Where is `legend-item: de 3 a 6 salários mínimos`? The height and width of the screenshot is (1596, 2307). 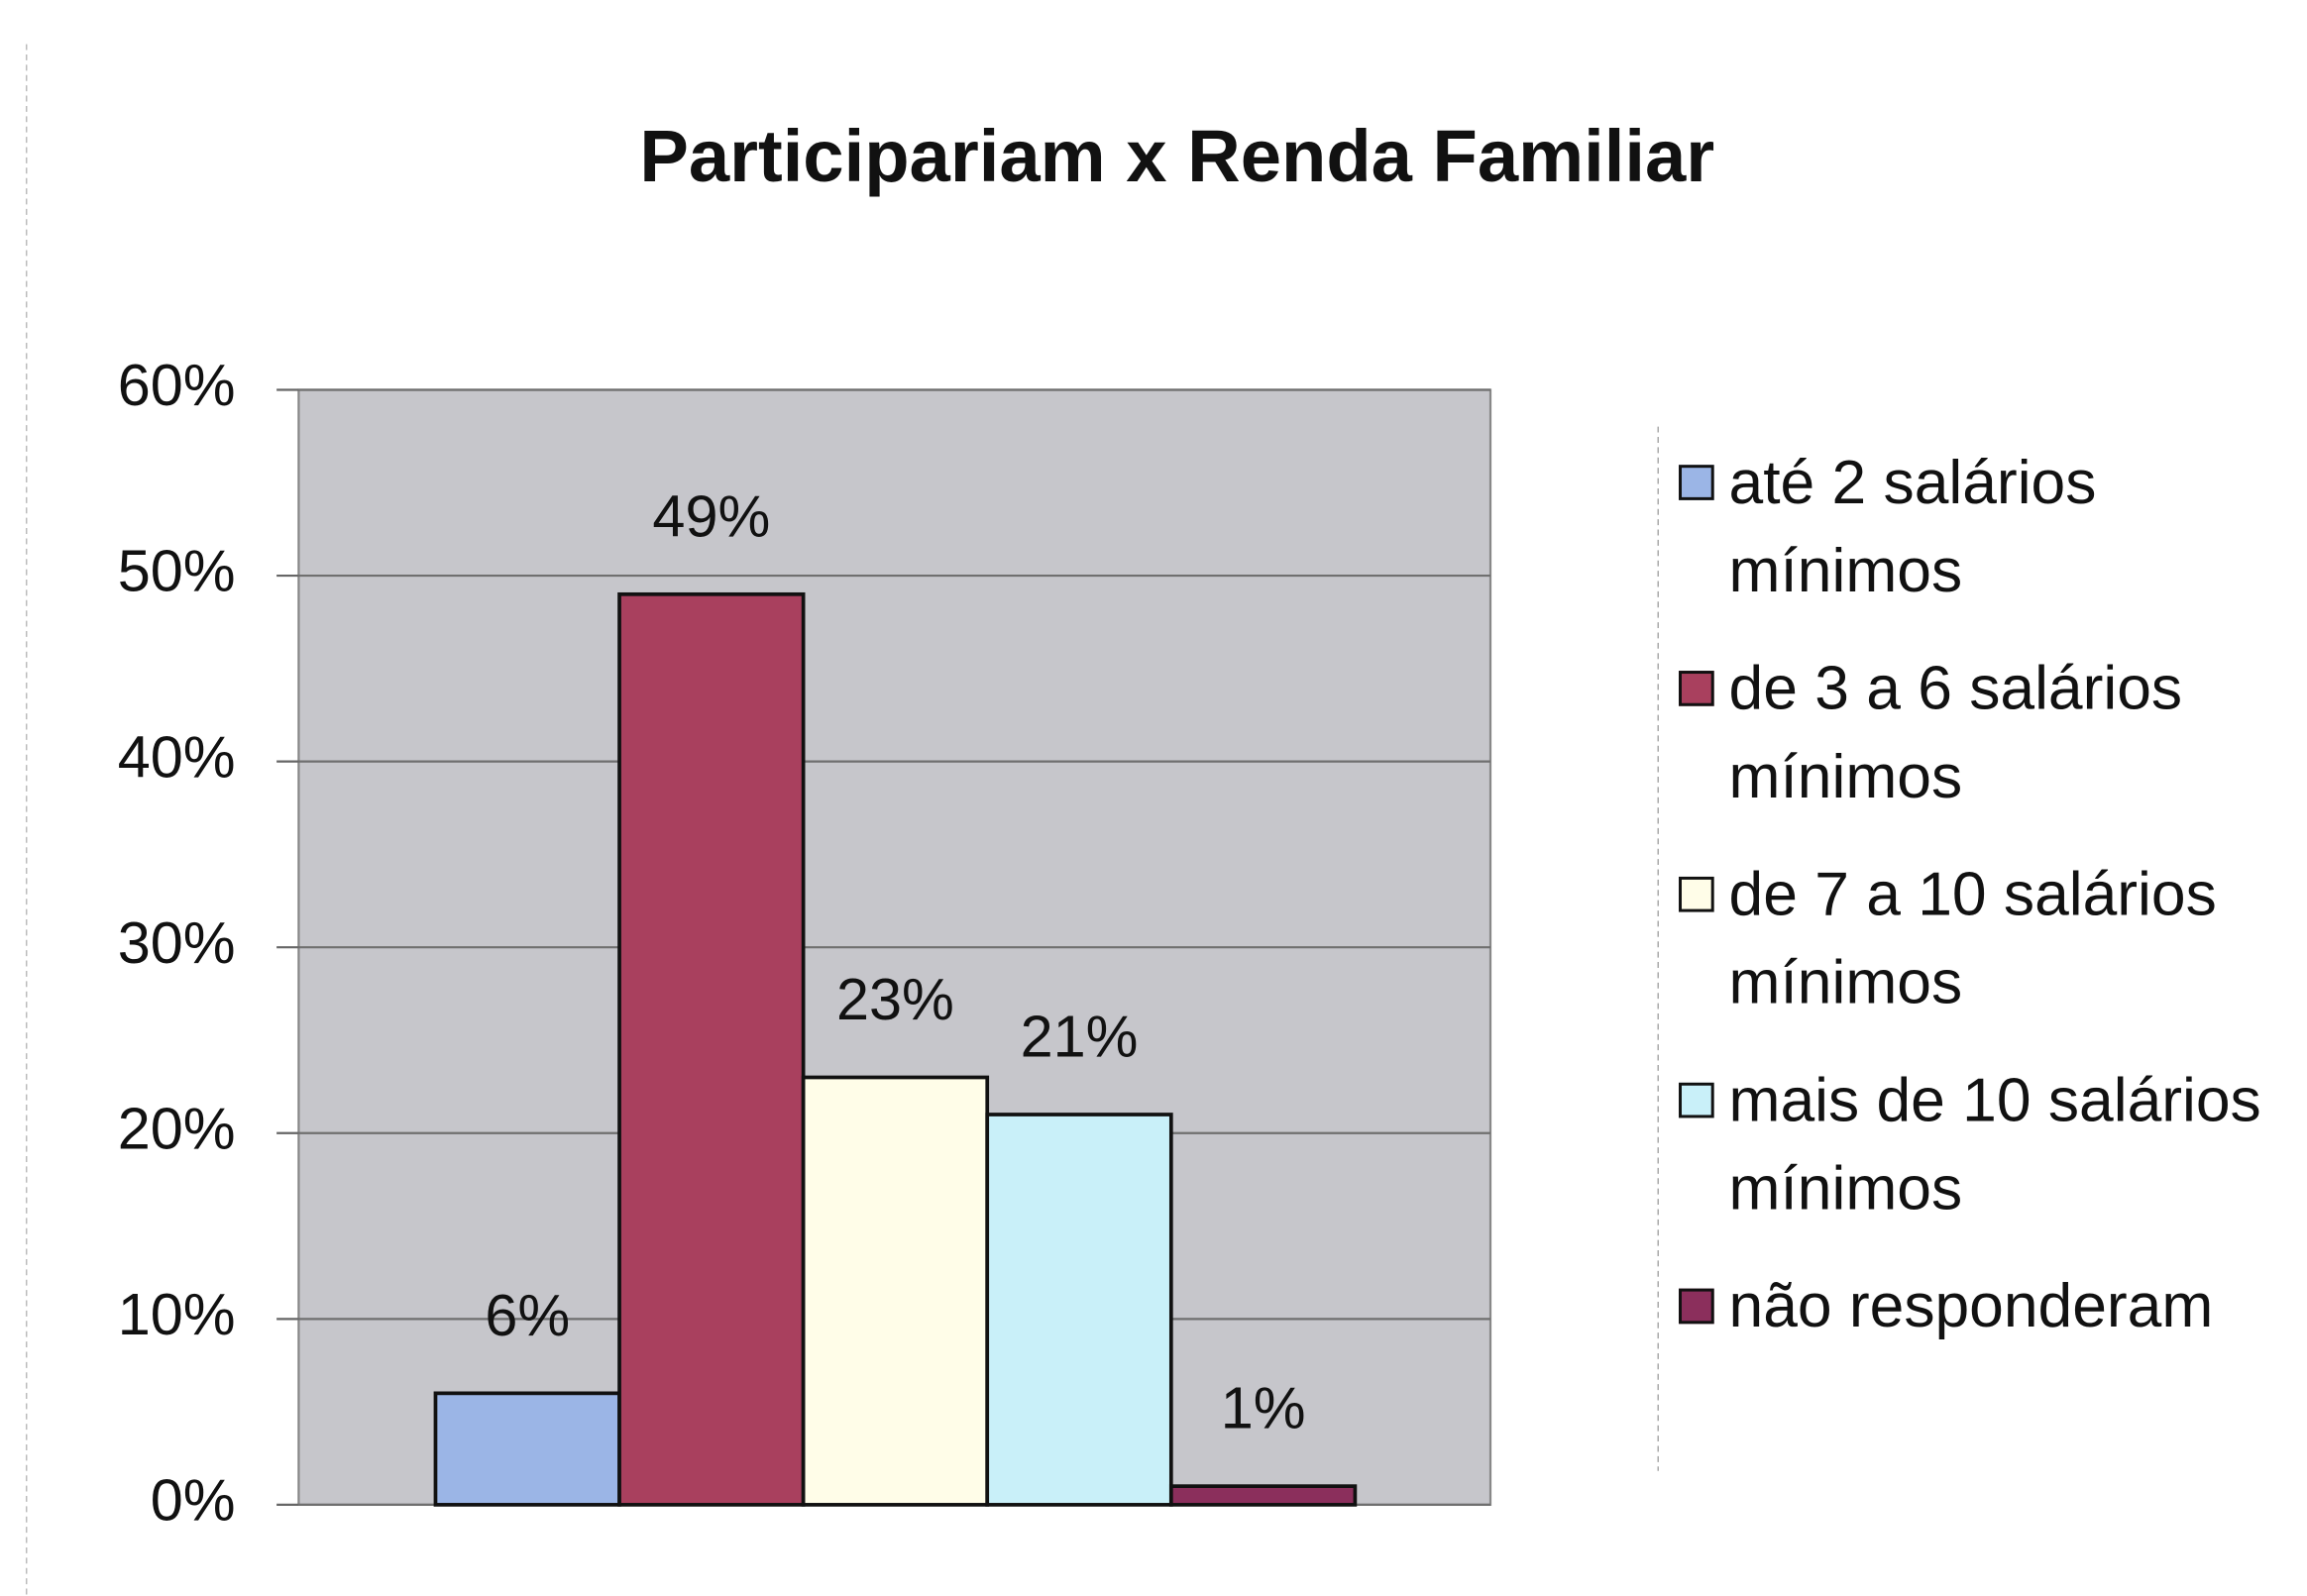
legend-item: de 3 a 6 salários mínimos is located at coordinates (1988, 732).